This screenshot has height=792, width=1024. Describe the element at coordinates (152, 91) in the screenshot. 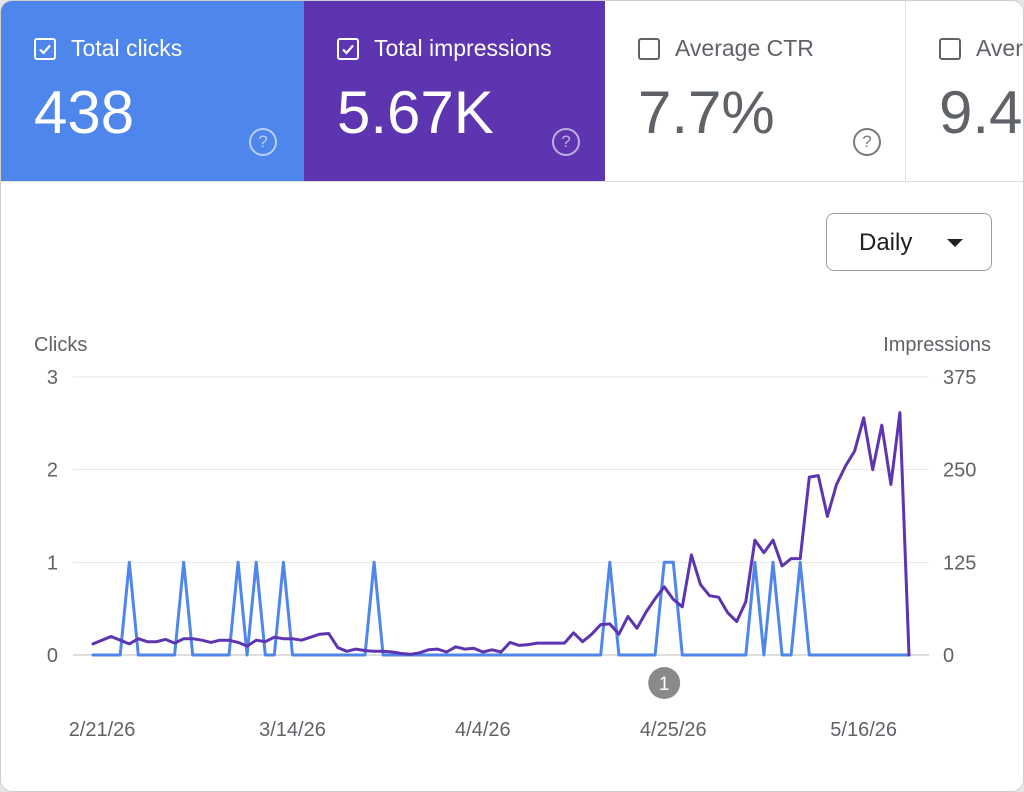

I see `metric-tab-total-clicks: Total clicks 438 ?` at that location.